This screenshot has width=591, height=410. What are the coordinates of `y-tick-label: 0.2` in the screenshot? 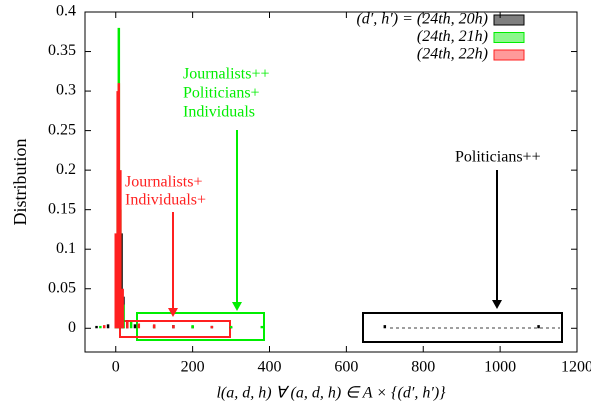 It's located at (66, 169).